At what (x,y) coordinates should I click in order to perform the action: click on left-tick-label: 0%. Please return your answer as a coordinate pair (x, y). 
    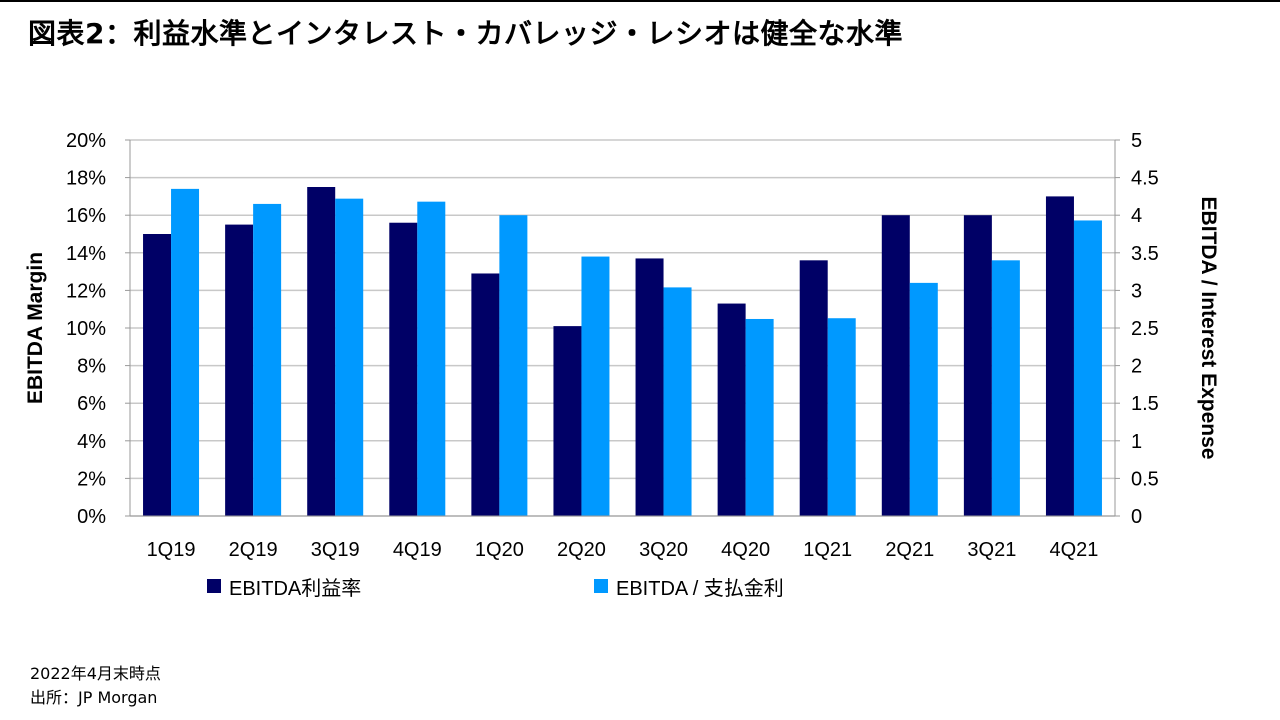
    Looking at the image, I should click on (91, 517).